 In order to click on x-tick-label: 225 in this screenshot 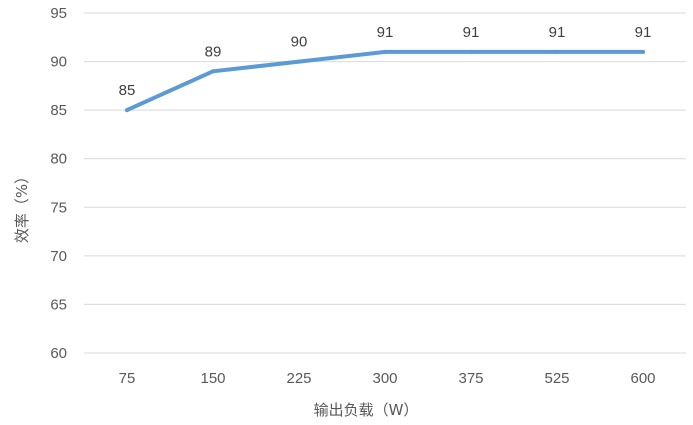, I will do `click(298, 378)`.